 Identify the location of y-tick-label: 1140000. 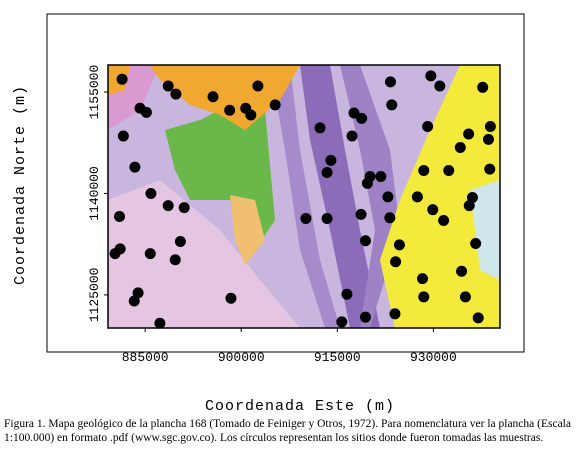
(94, 193).